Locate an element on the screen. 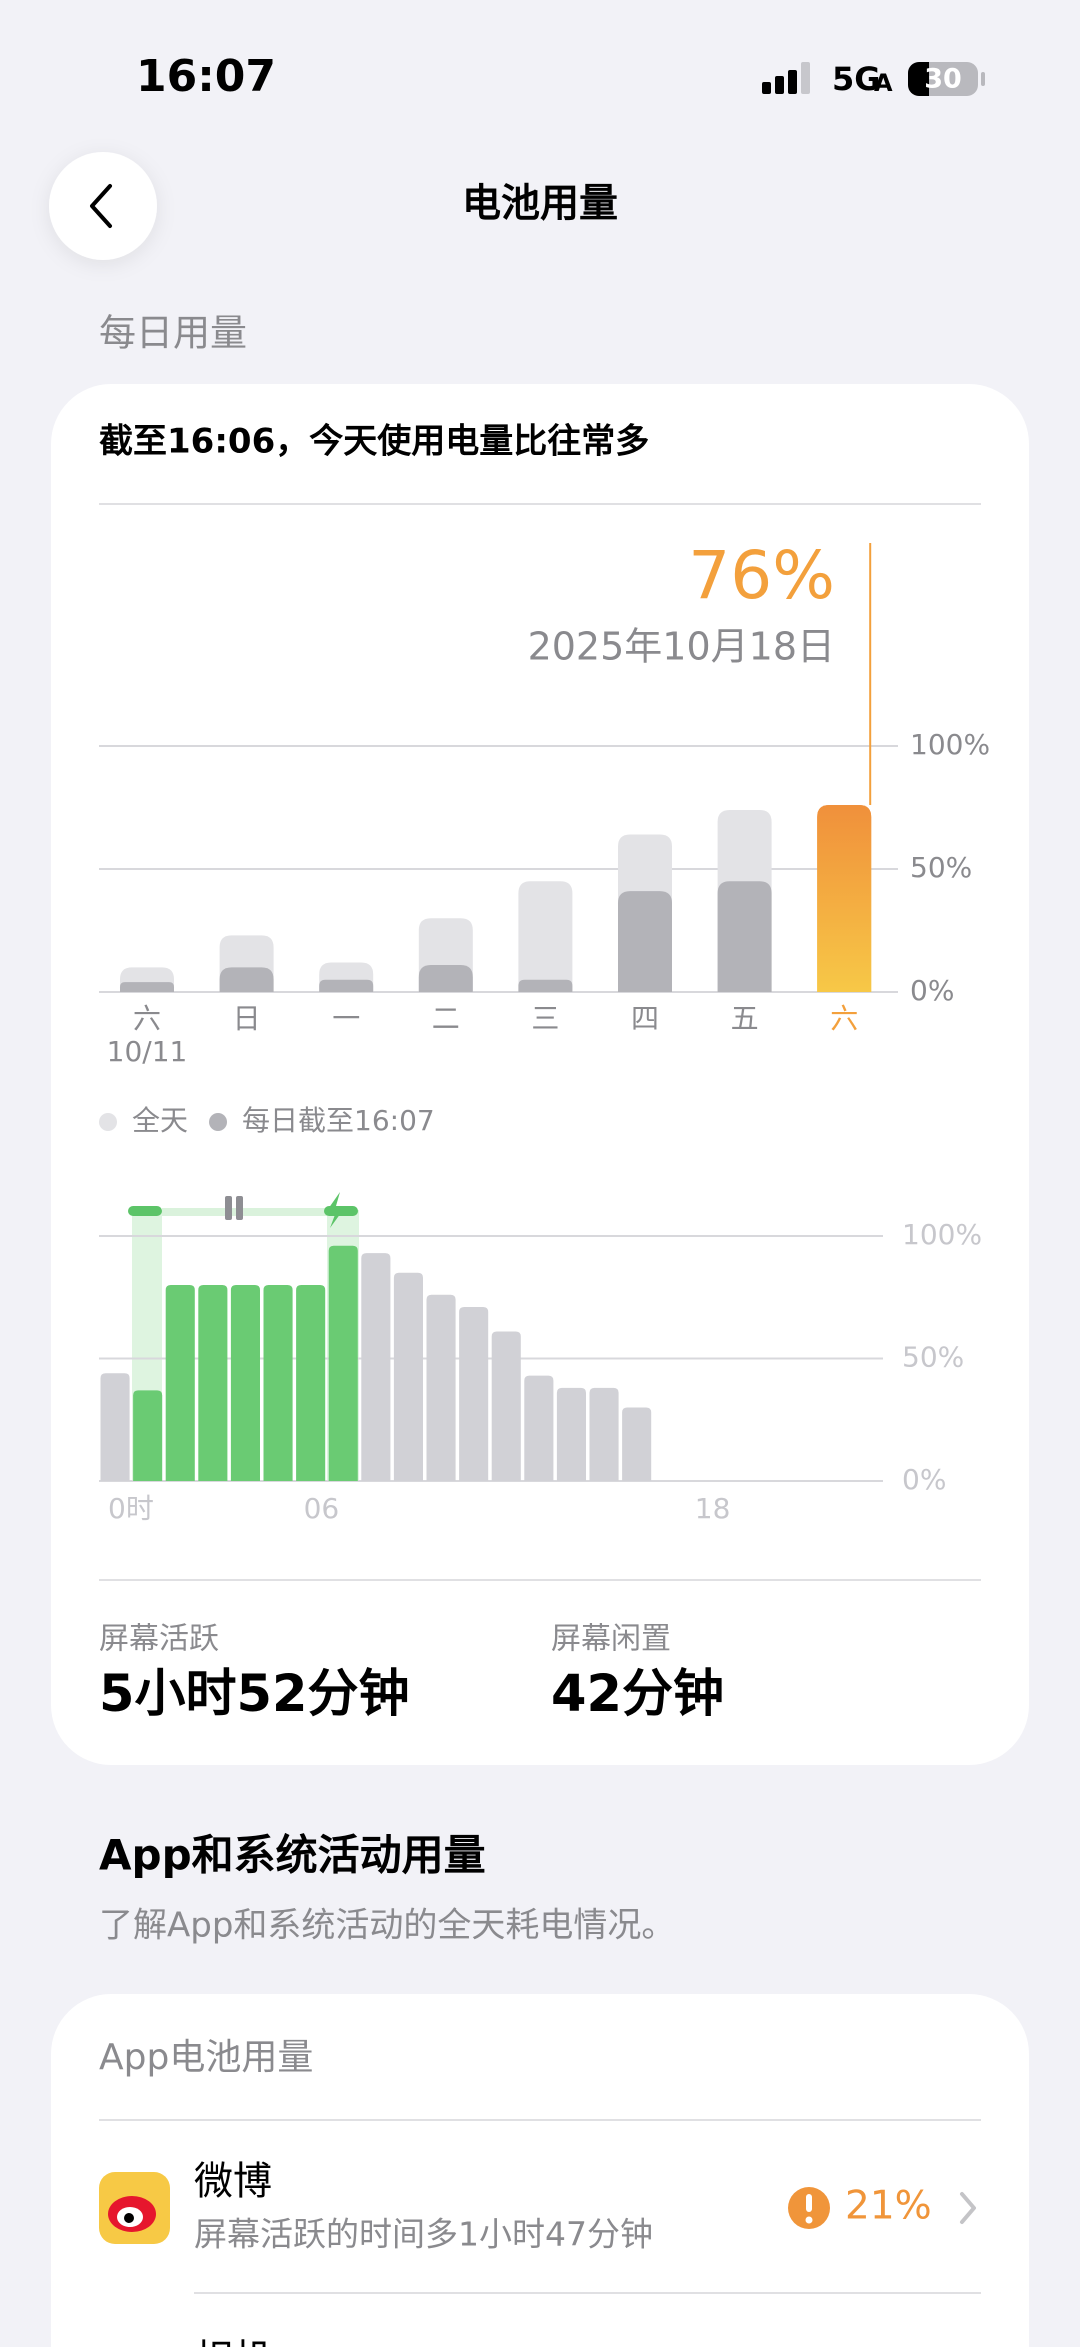 This screenshot has height=2347, width=1080. stat-value: 42分钟 is located at coordinates (637, 1694).